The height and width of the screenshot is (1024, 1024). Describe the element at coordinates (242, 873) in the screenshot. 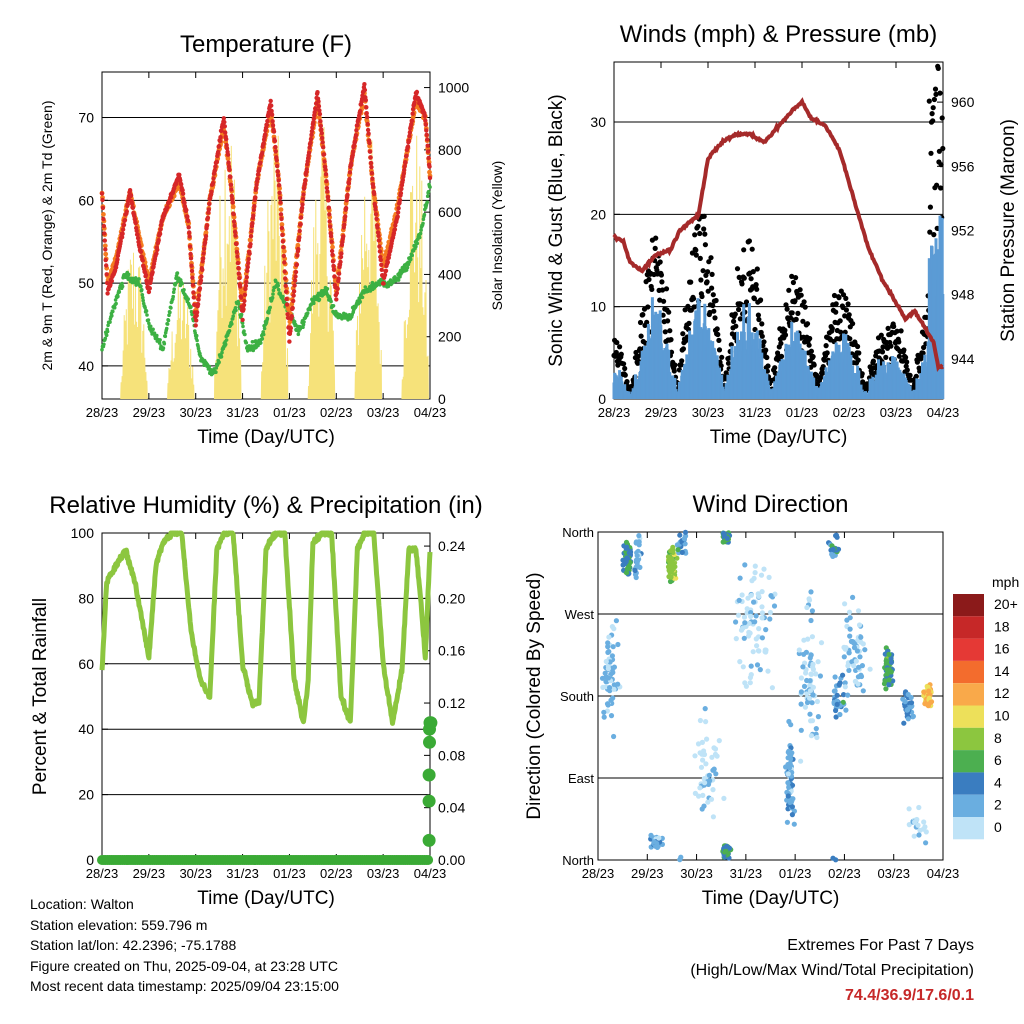

I see `x-tick-label: 31/23` at that location.